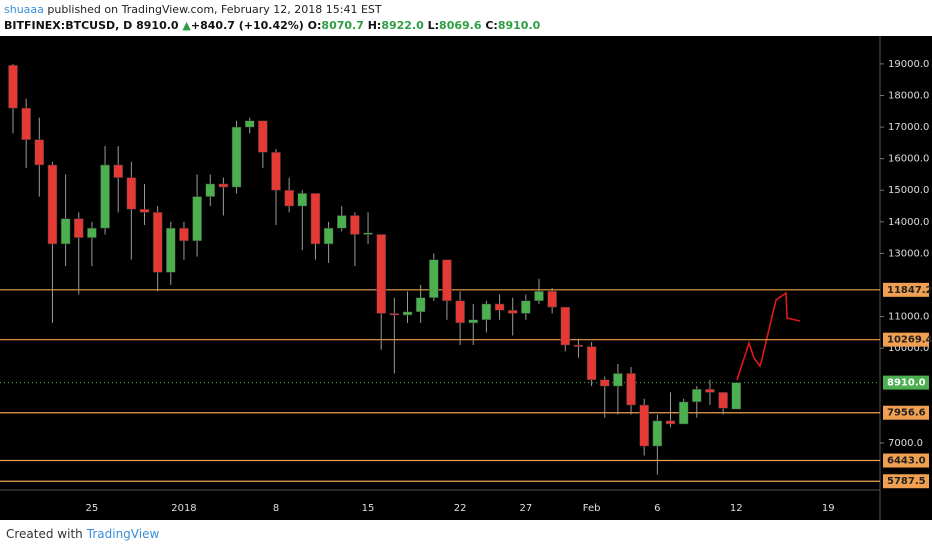 The height and width of the screenshot is (550, 932). What do you see at coordinates (247, 25) in the screenshot?
I see `change: +840.7 (+10.42%)` at bounding box center [247, 25].